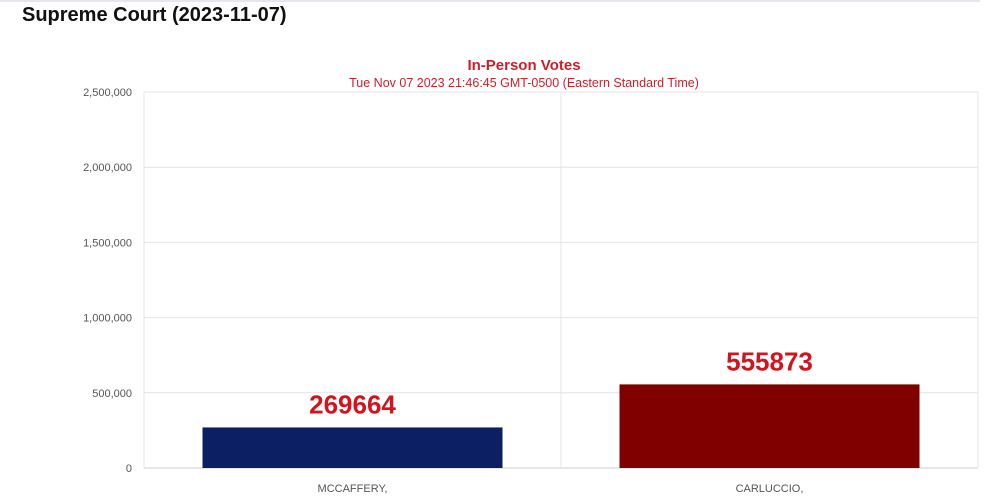 This screenshot has height=500, width=1000. Describe the element at coordinates (107, 168) in the screenshot. I see `y-tick-label: 2,000,000` at that location.